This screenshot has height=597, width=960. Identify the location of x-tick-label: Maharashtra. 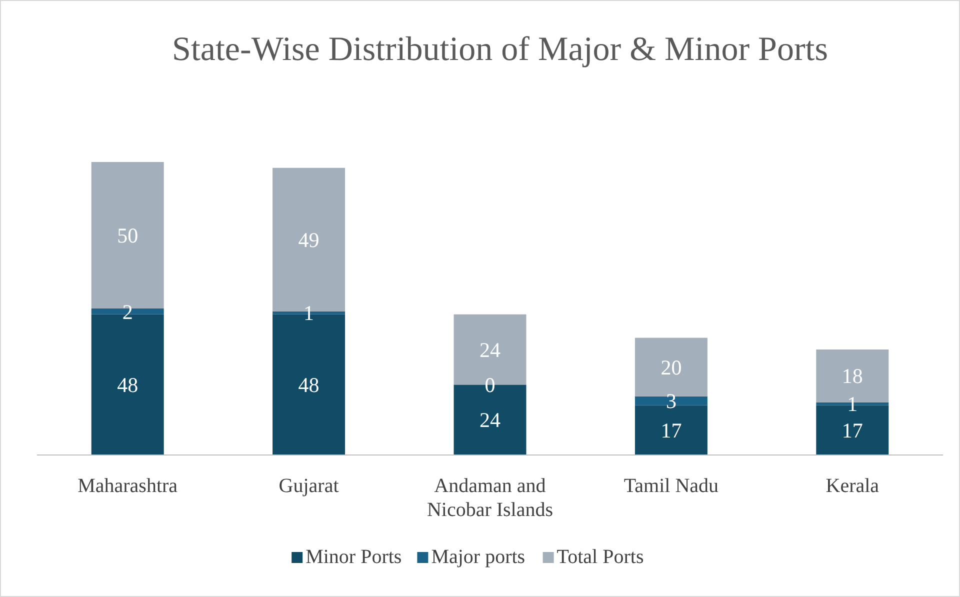
(128, 486).